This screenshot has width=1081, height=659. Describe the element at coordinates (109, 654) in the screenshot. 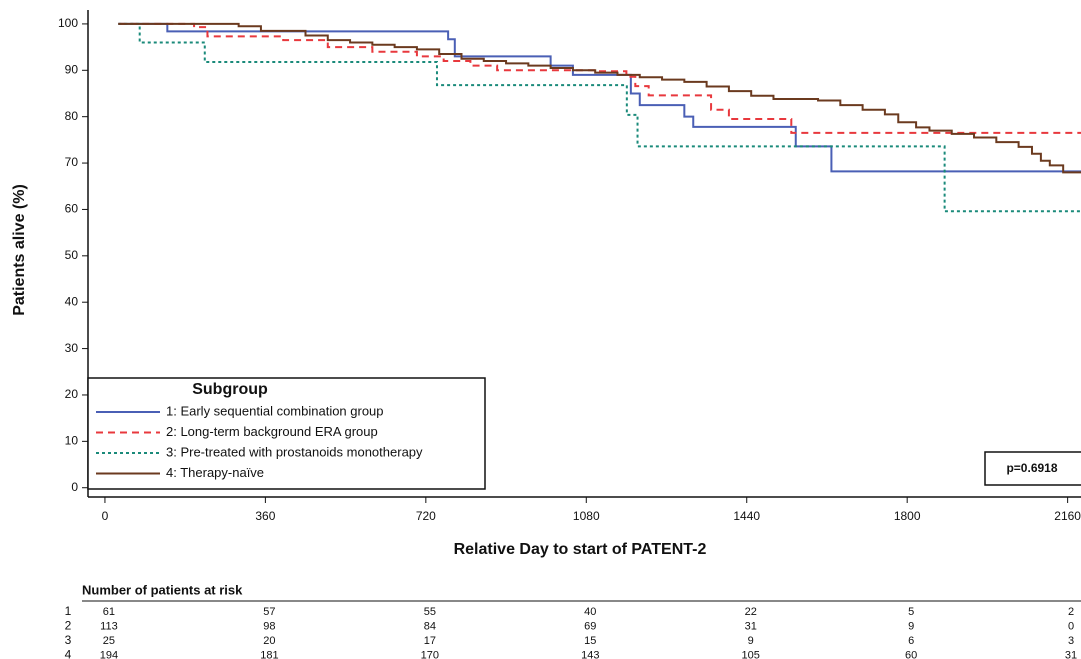

I see `risk-count: 194` at that location.